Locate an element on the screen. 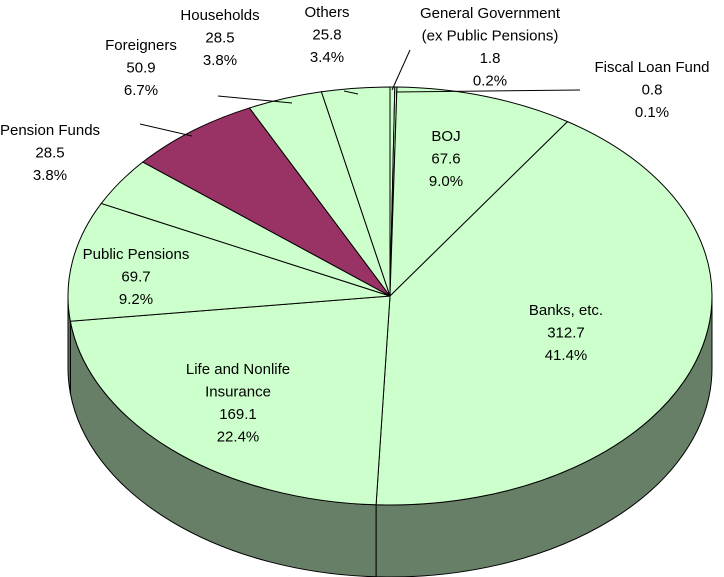 Image resolution: width=724 pixels, height=577 pixels. percent-label: 6.7% is located at coordinates (141, 90).